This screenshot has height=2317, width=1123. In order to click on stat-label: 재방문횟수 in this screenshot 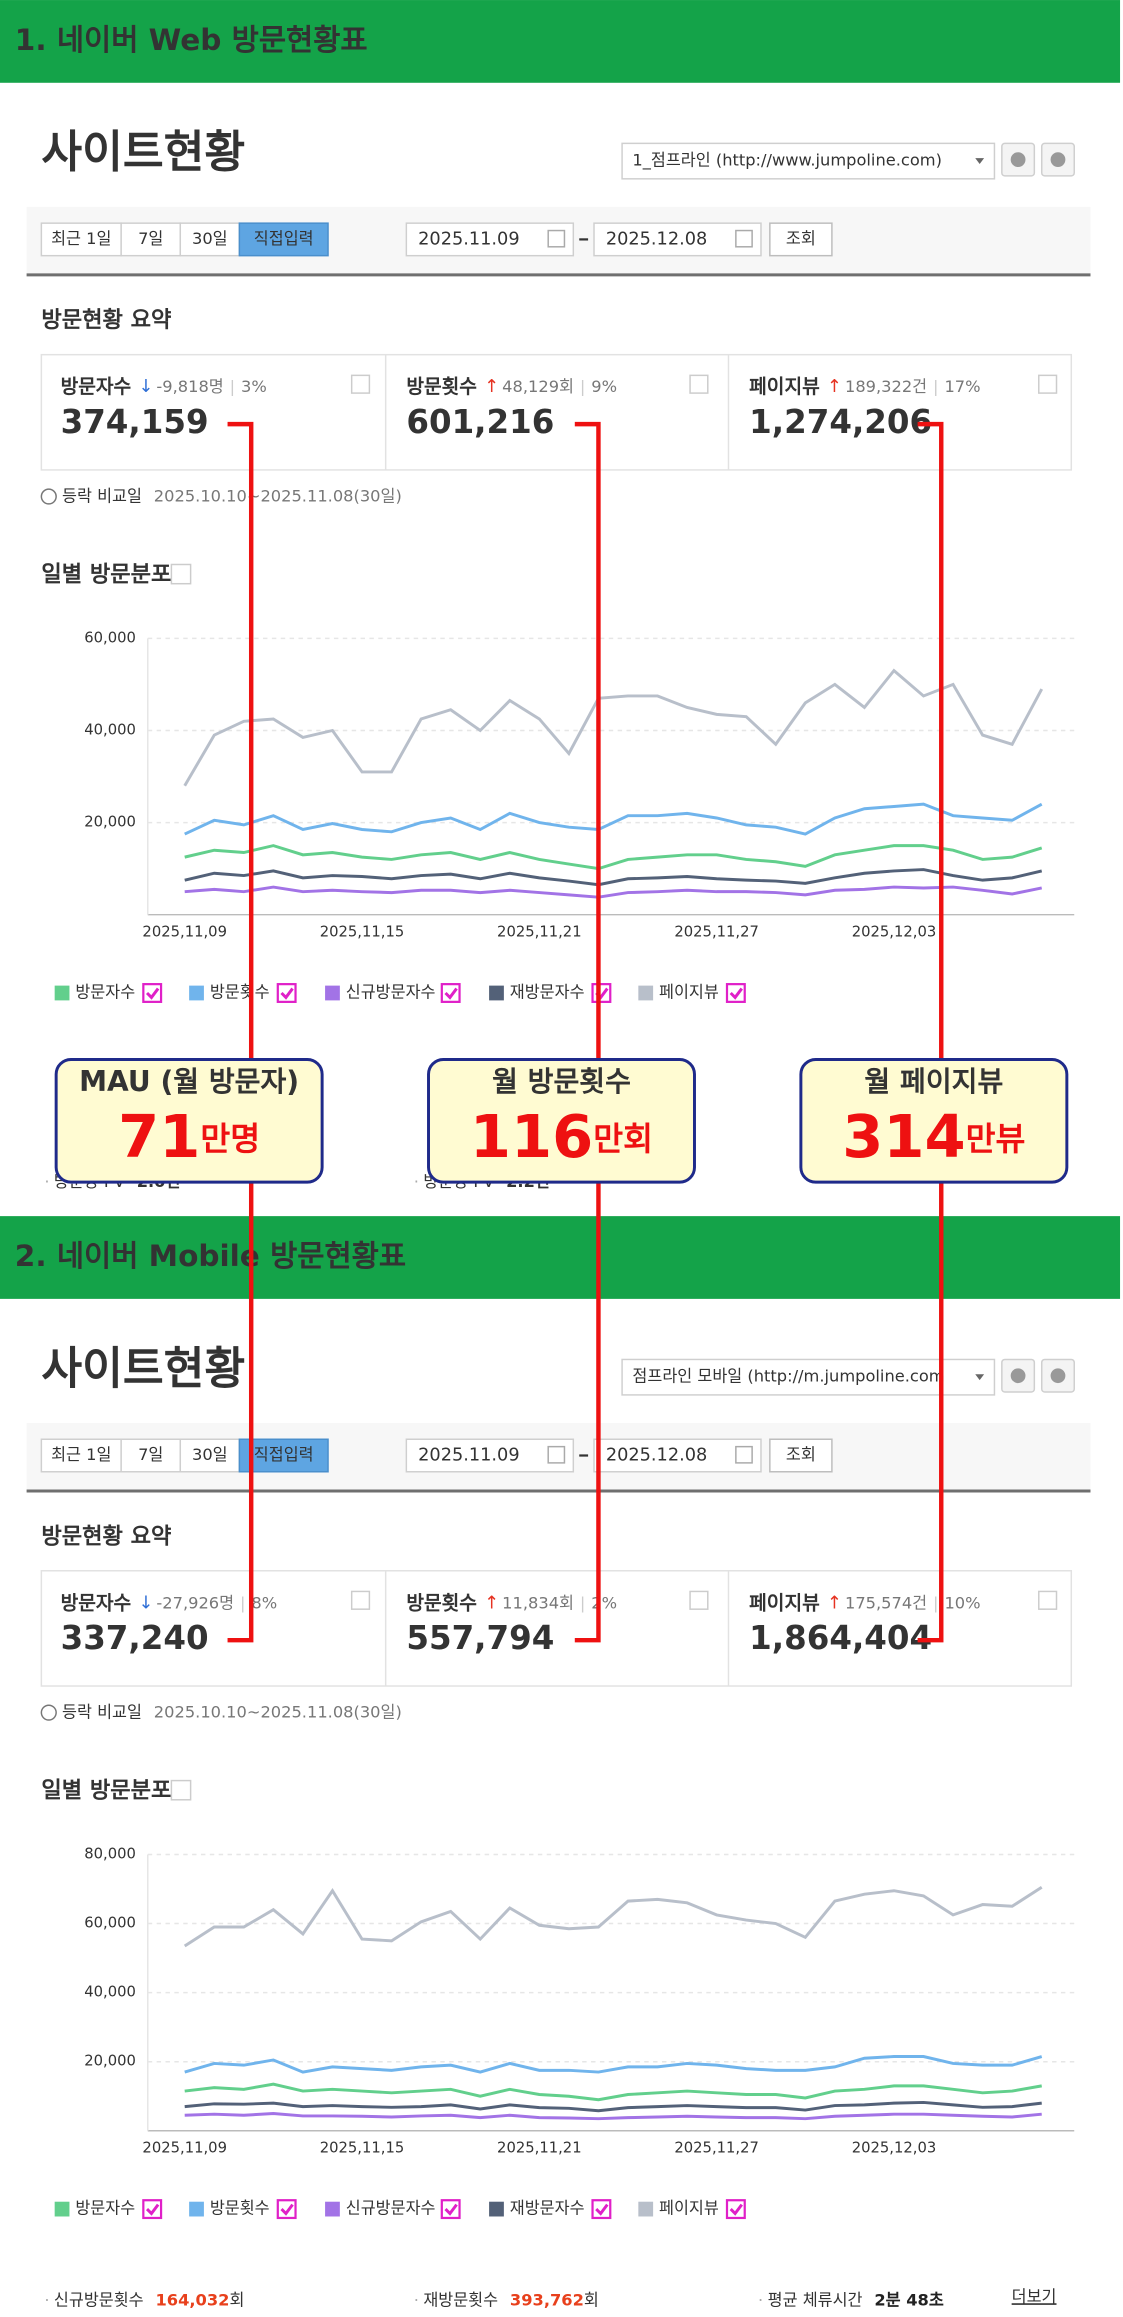, I will do `click(460, 2299)`.